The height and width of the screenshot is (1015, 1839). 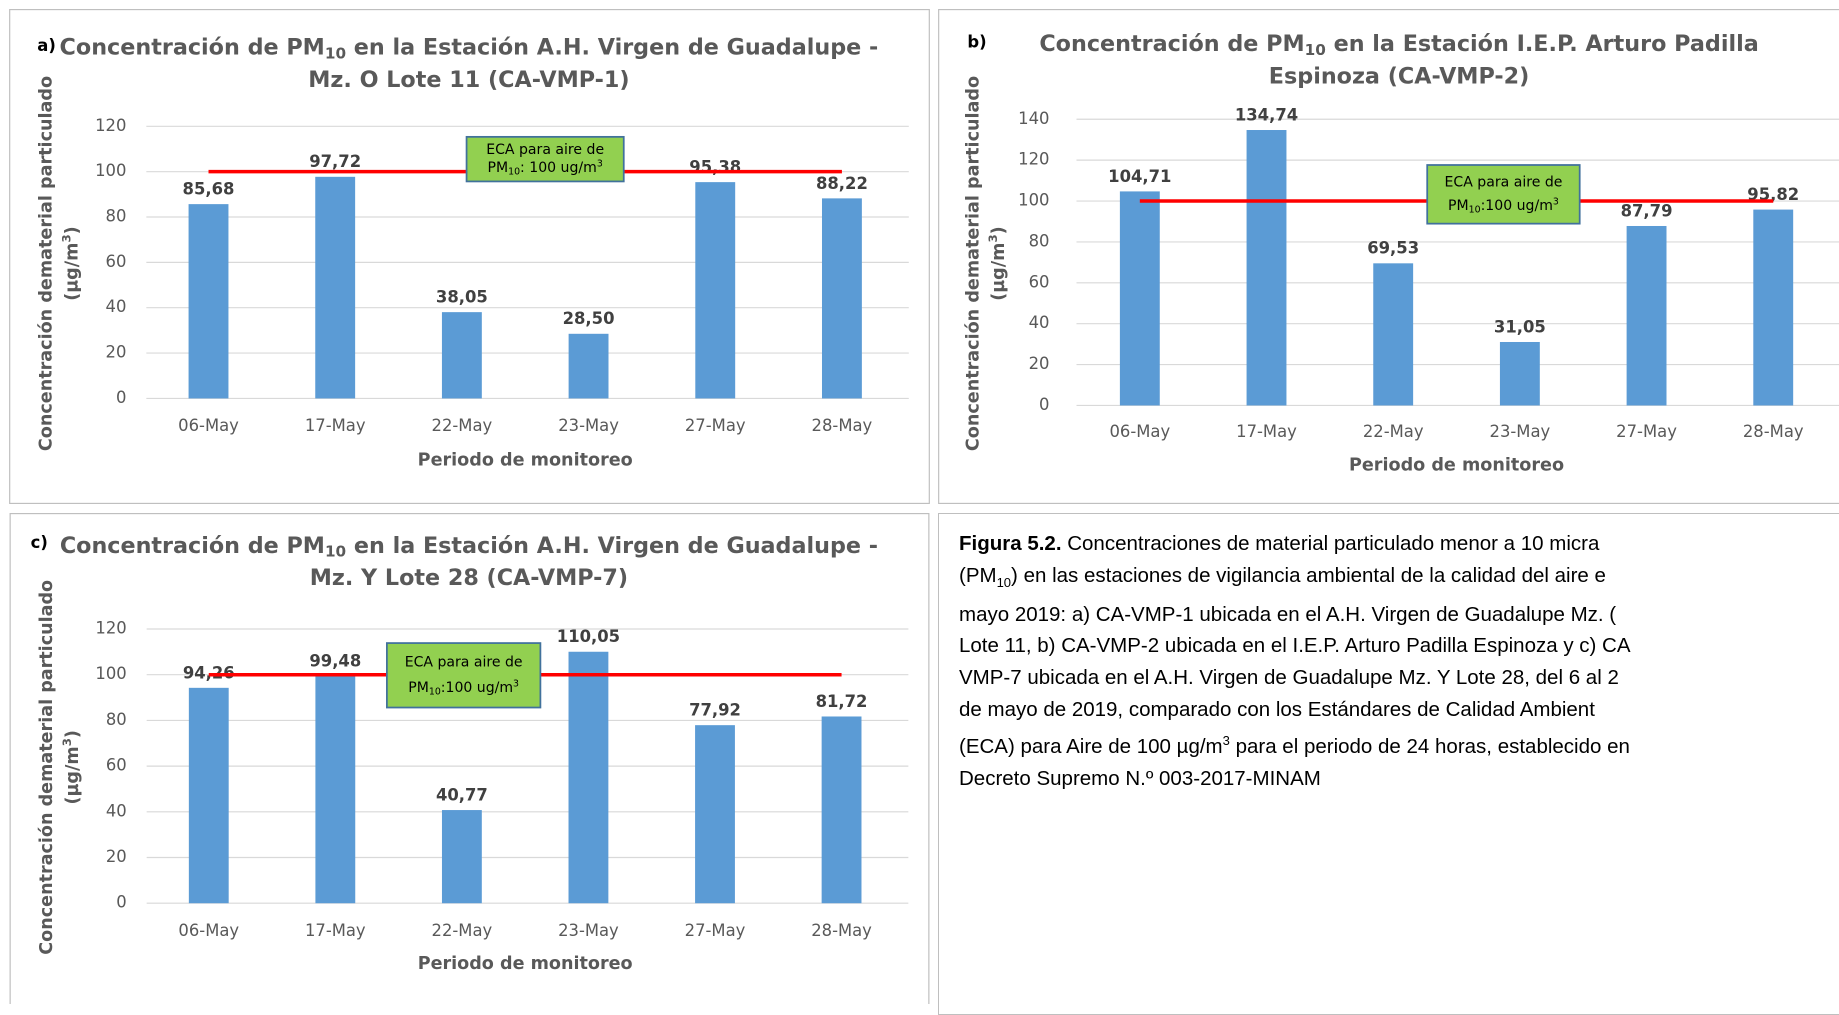 I want to click on value-label: 110,05, so click(x=588, y=636).